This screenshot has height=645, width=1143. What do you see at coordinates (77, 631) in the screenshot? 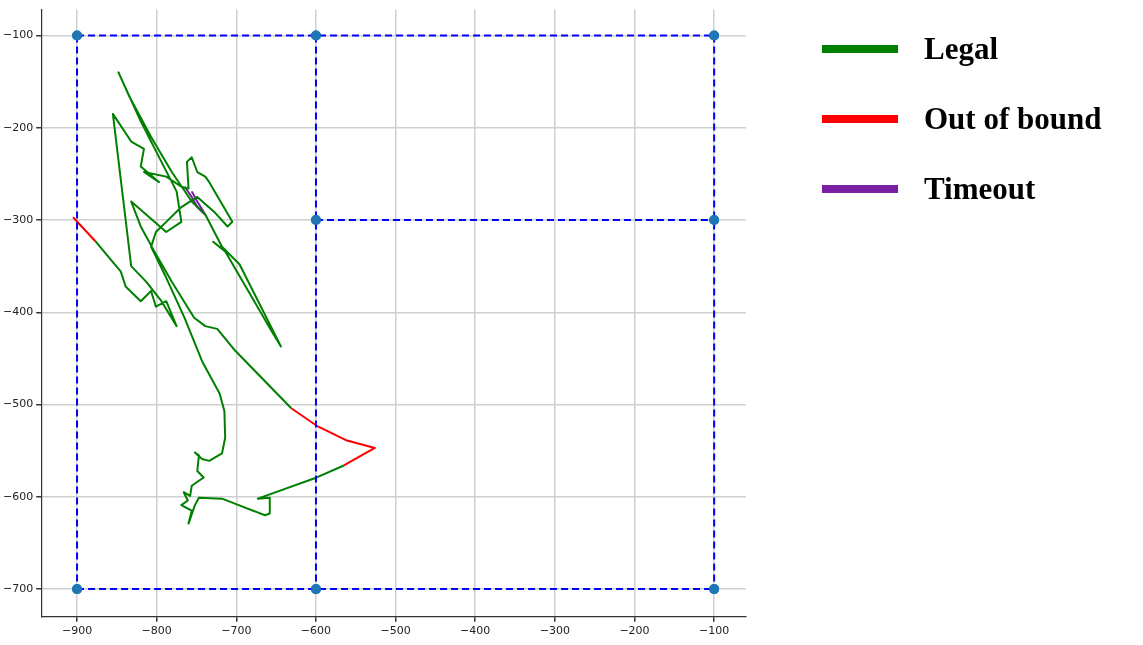
I see `x-tick-label: −900` at bounding box center [77, 631].